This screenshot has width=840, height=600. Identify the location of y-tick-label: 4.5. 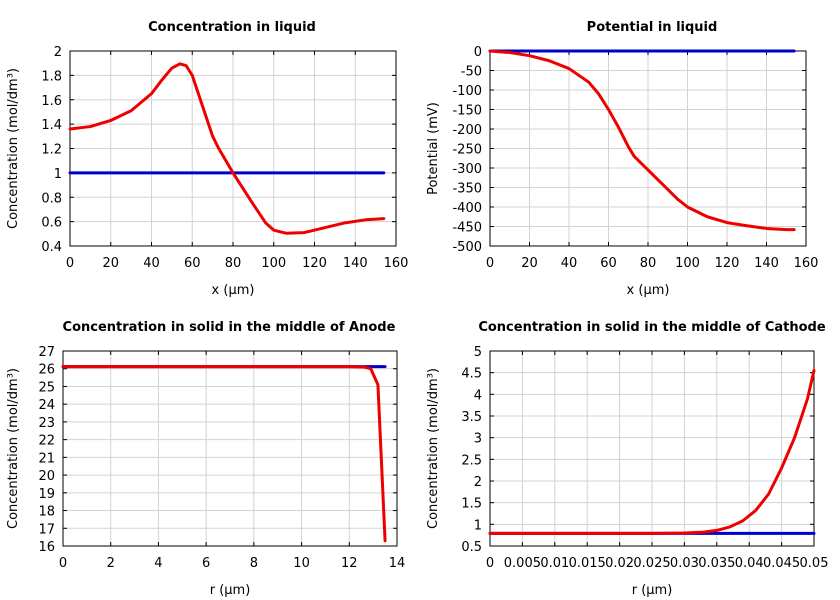
(471, 374).